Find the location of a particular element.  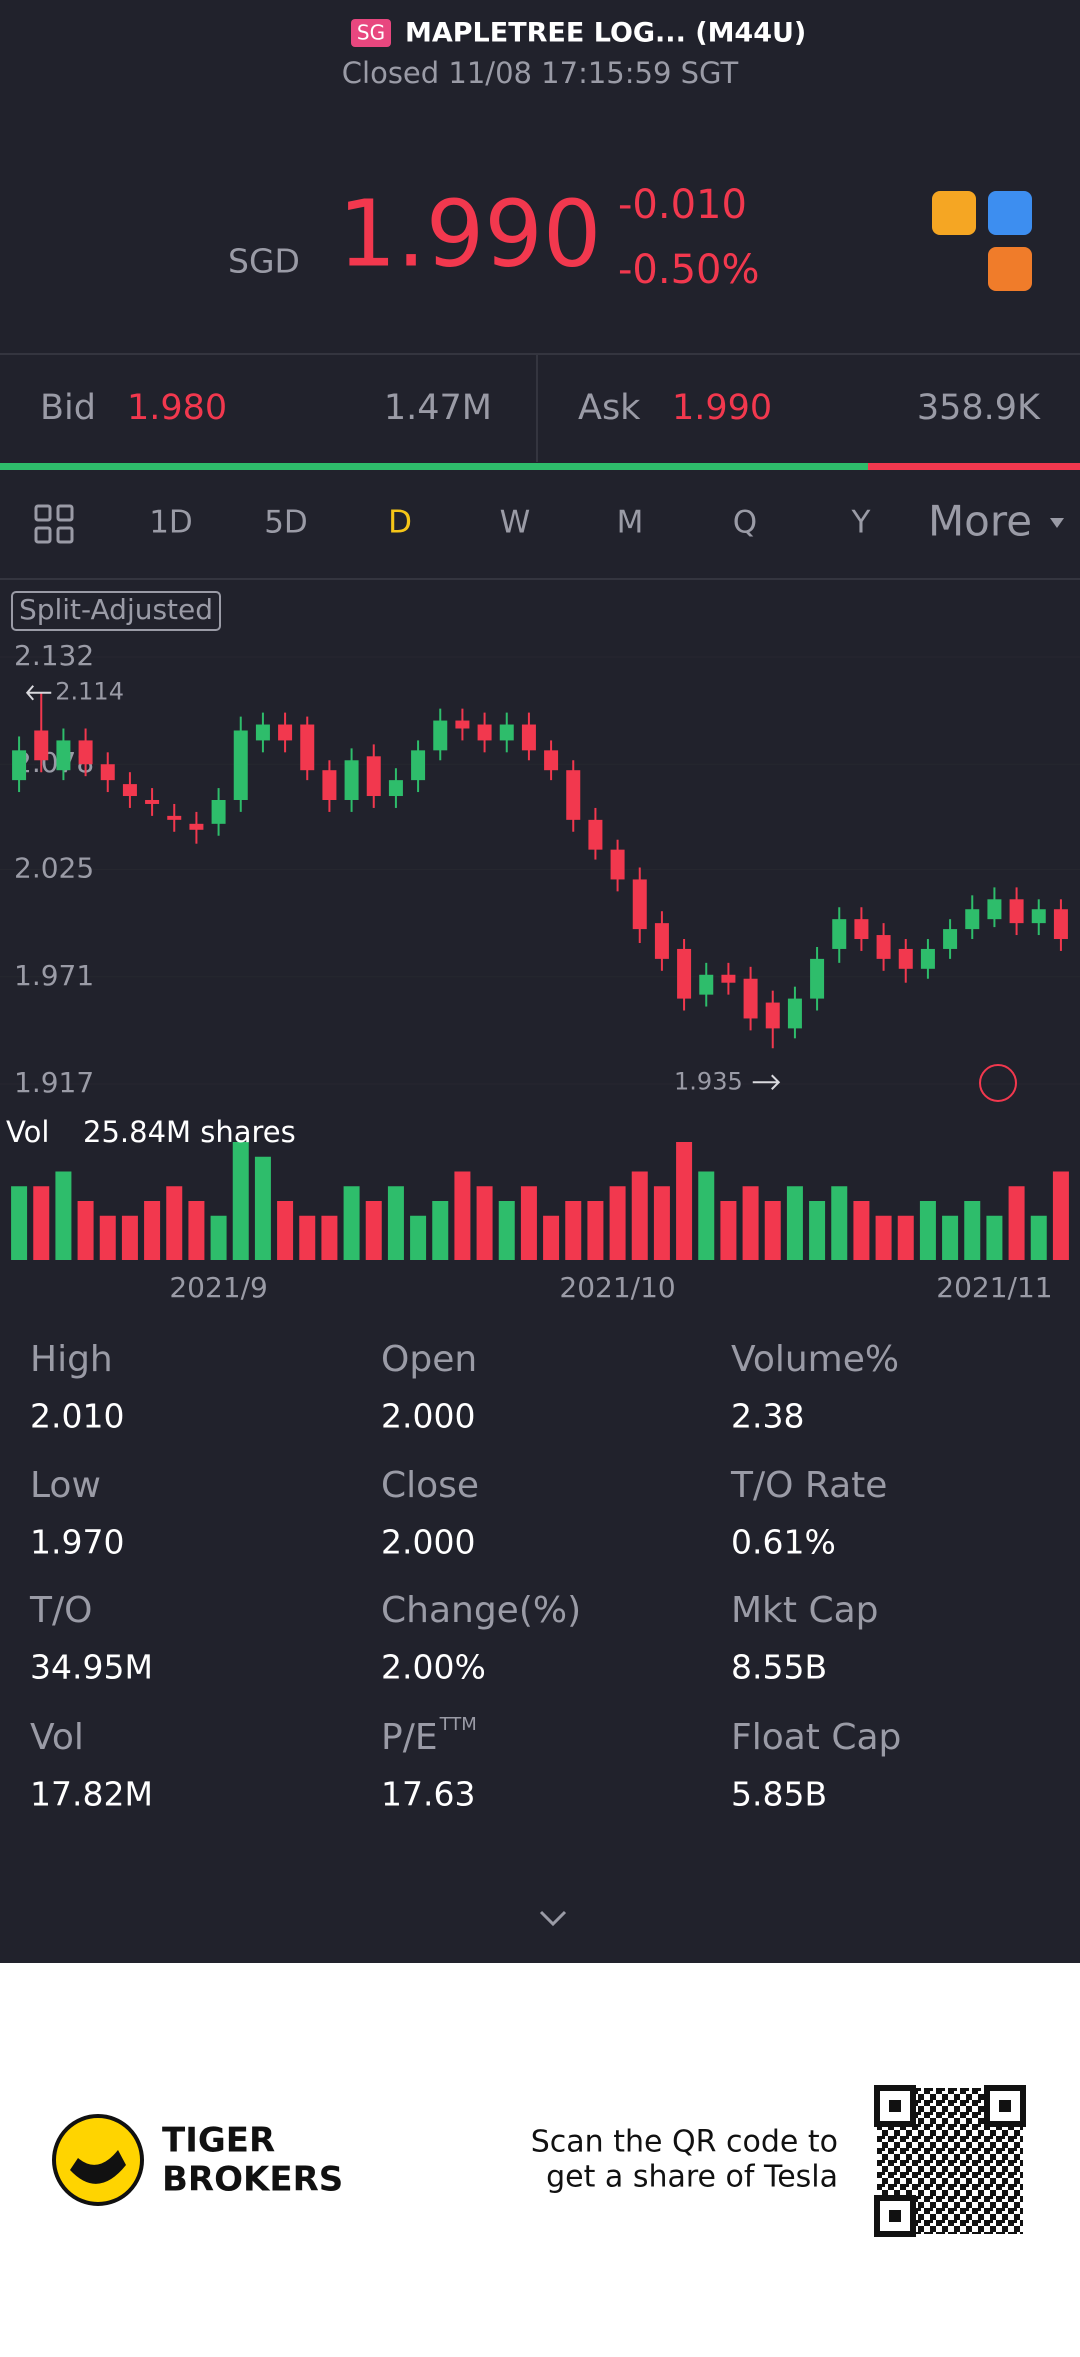

stat-label: Mkt Cap is located at coordinates (805, 1610).